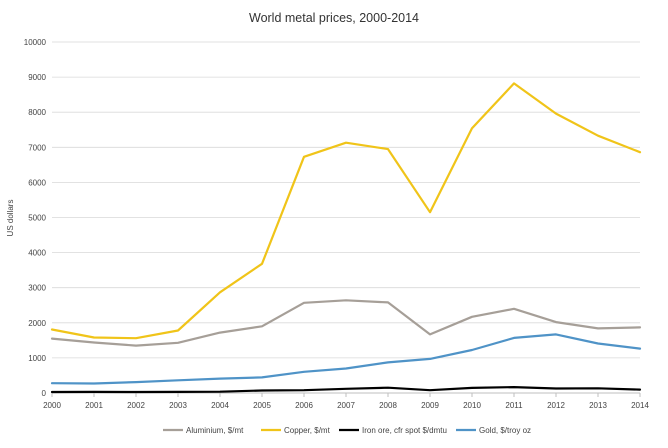  Describe the element at coordinates (388, 405) in the screenshot. I see `x-tick-label: 2008` at that location.